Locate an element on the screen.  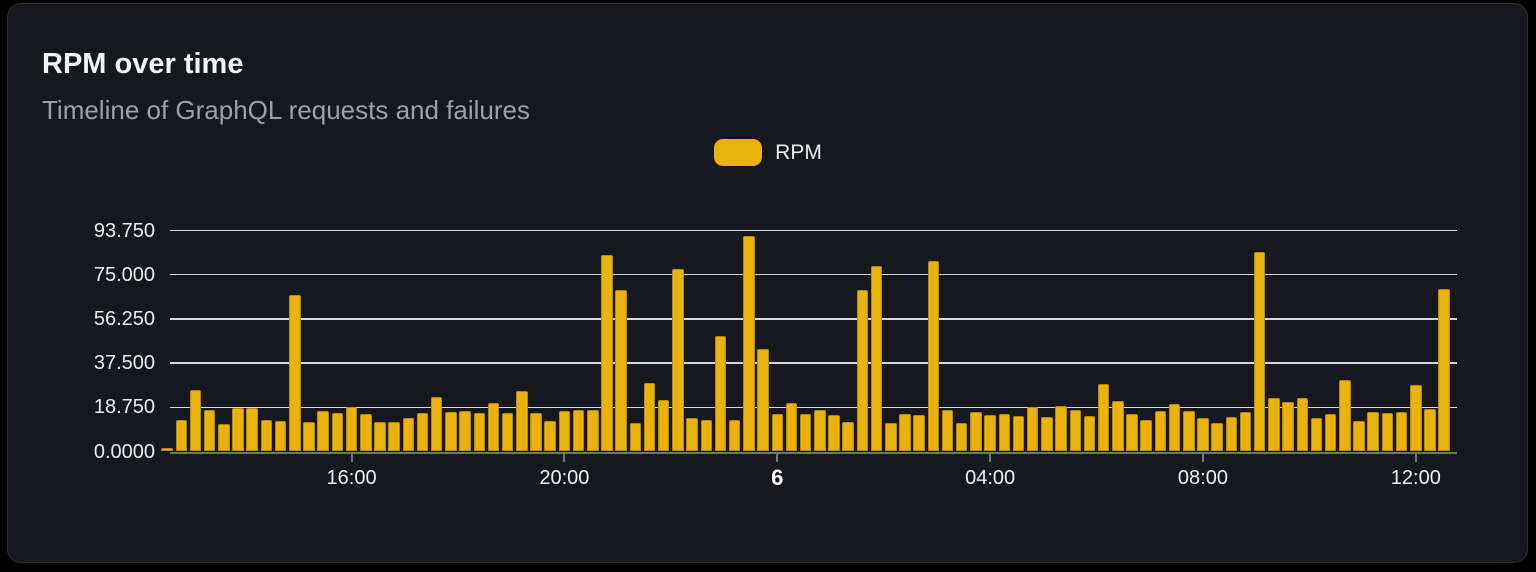
x-axis-line is located at coordinates (813, 452).